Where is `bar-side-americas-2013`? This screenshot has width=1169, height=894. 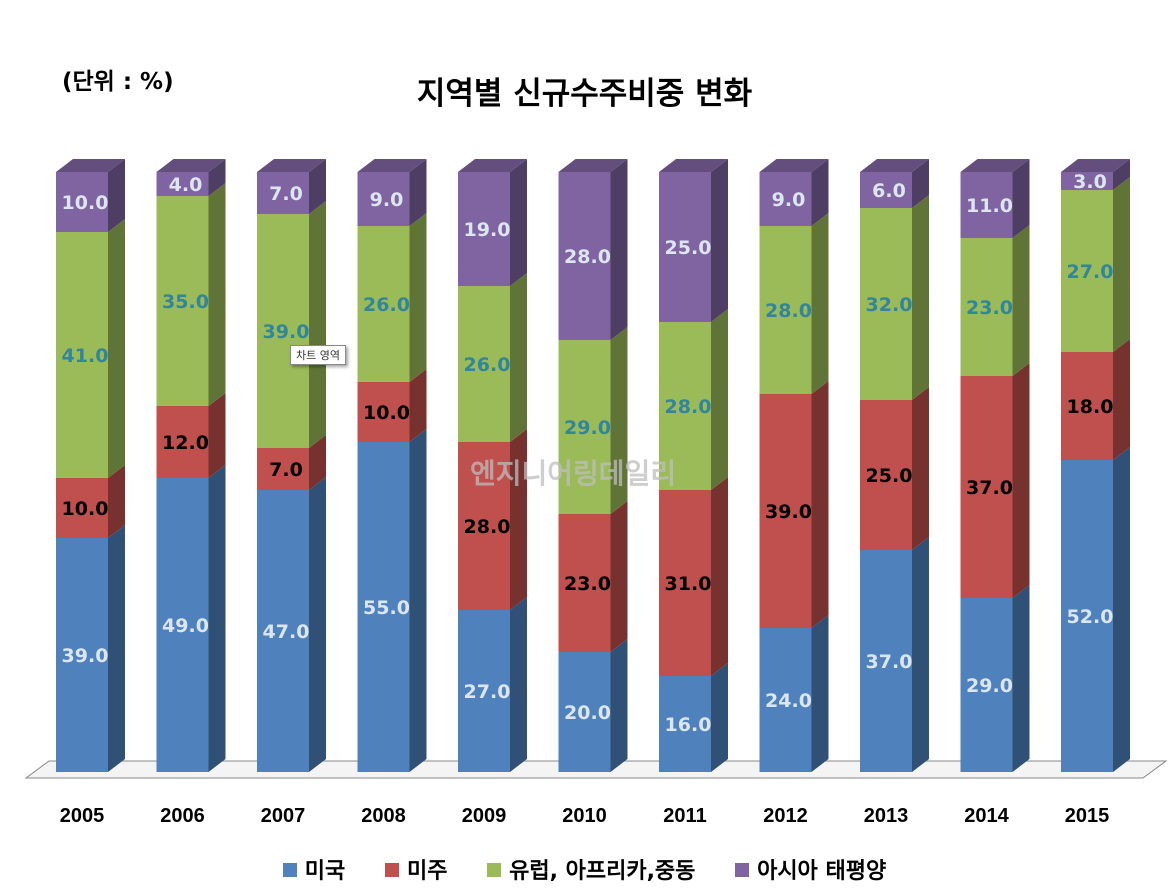 bar-side-americas-2013 is located at coordinates (920, 468).